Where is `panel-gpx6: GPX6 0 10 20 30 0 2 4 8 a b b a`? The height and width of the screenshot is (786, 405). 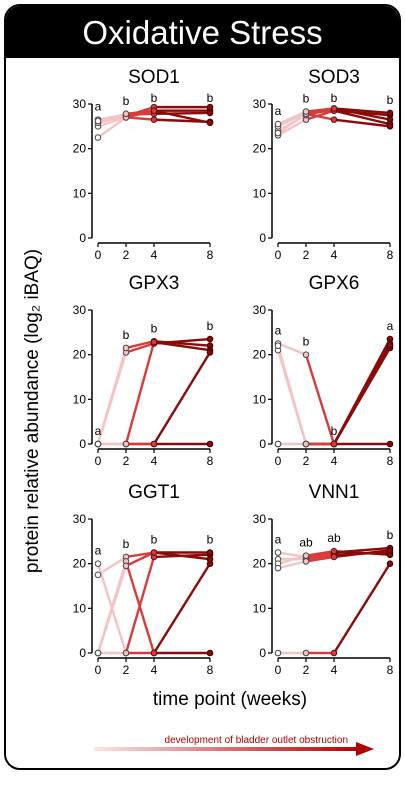
panel-gpx6: GPX6 0 10 20 30 0 2 4 8 a b b a is located at coordinates (323, 370).